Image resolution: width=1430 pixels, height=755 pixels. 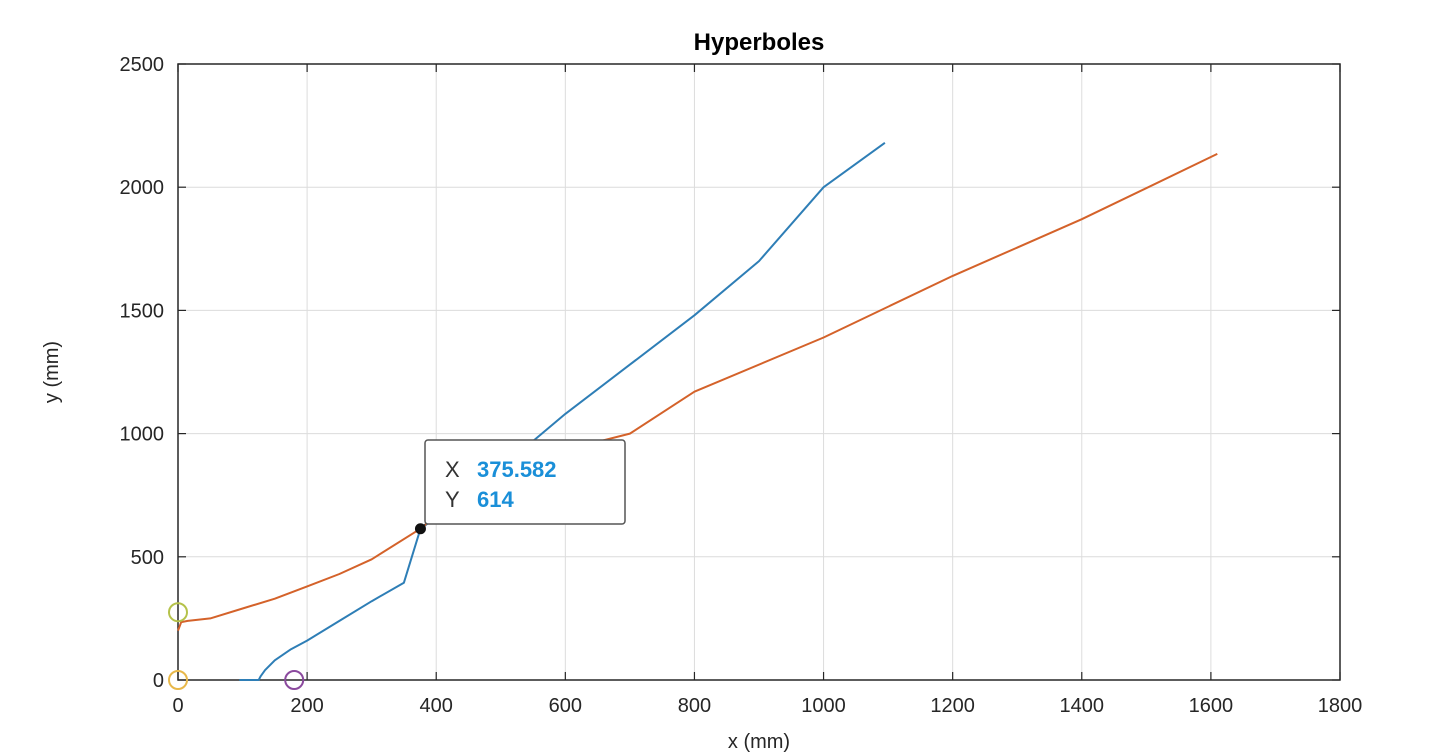 I want to click on y-tick-label: 2000, so click(x=142, y=188).